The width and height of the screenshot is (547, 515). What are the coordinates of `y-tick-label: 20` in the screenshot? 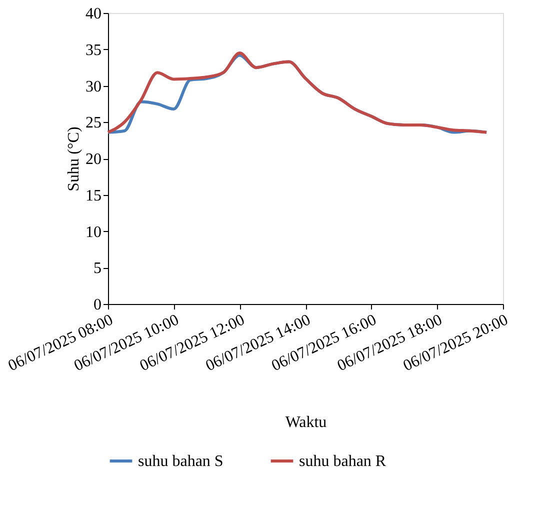 It's located at (94, 159).